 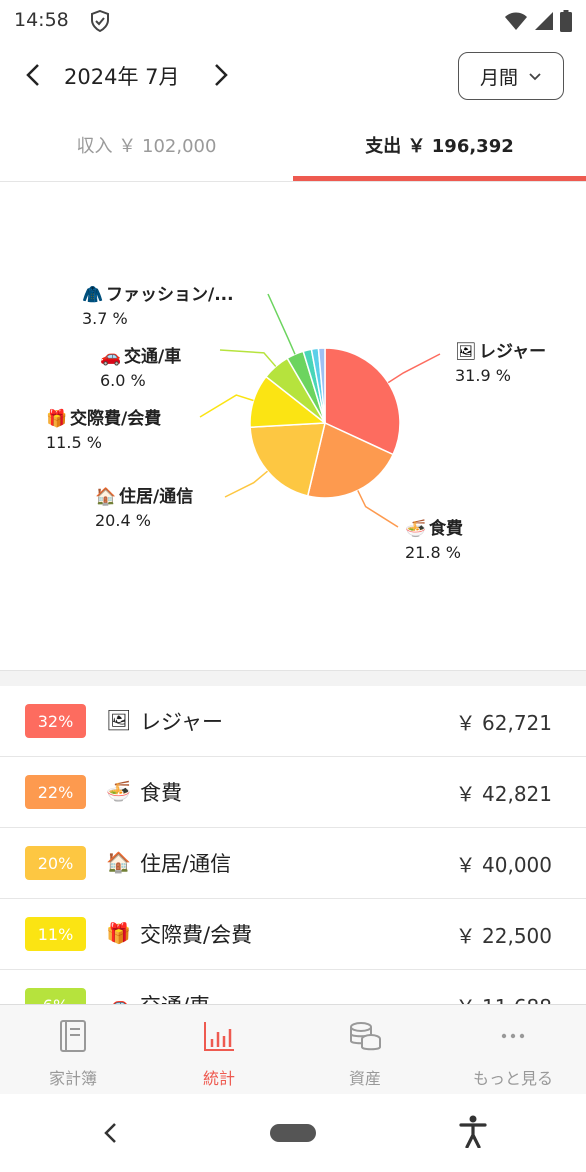 I want to click on list-item: 11% 🎁 交際費/会費 ￥ 22,500, so click(x=293, y=934).